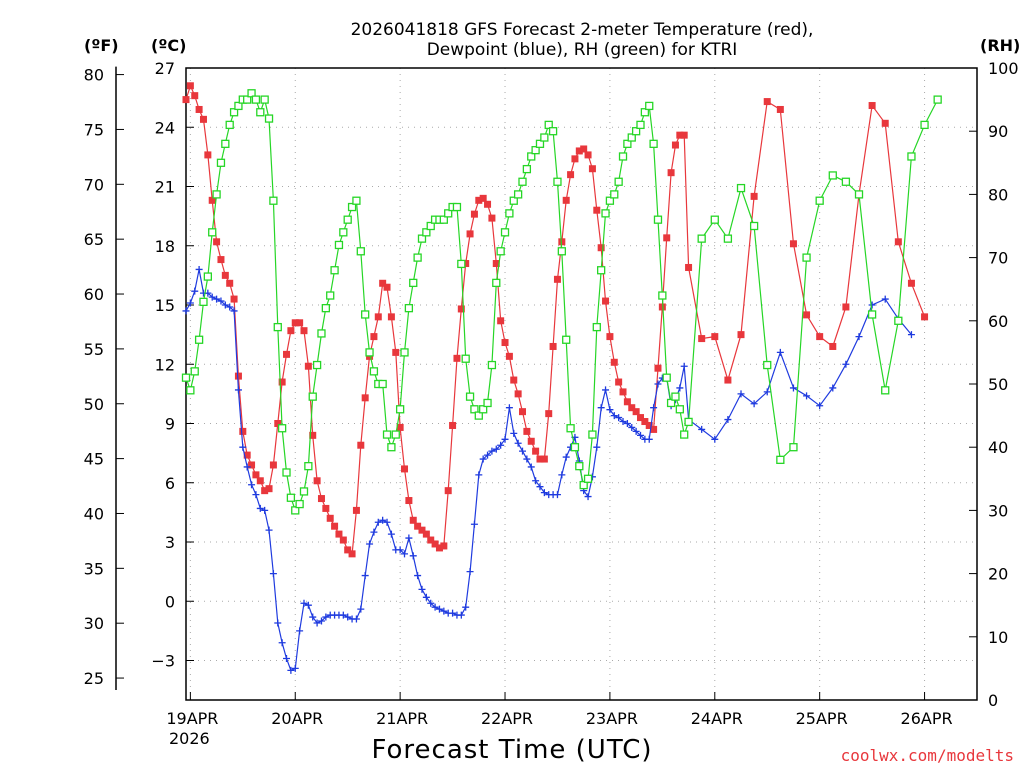 Image resolution: width=1024 pixels, height=768 pixels. I want to click on tick-label-c: 18, so click(165, 246).